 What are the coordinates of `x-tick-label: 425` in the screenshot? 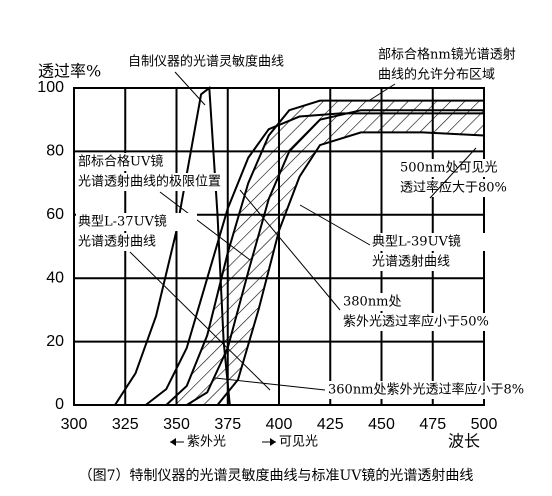 It's located at (330, 424).